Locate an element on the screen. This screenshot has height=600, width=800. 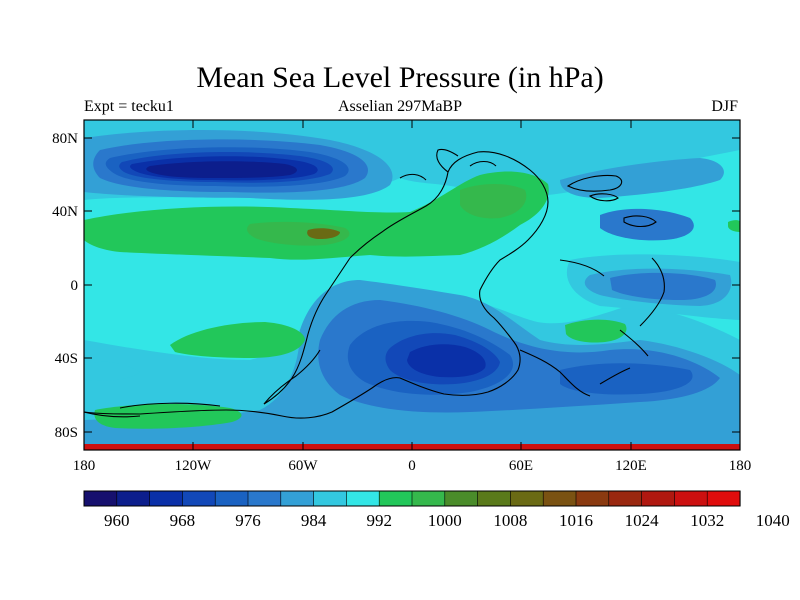
colorbar-swatches is located at coordinates (412, 498).